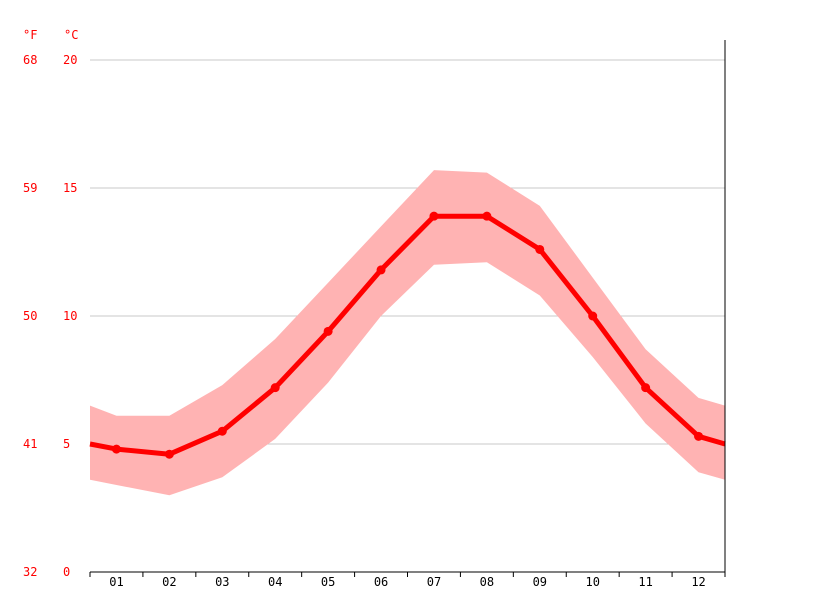  What do you see at coordinates (30, 35) in the screenshot?
I see `unit-fahrenheit-label: °F` at bounding box center [30, 35].